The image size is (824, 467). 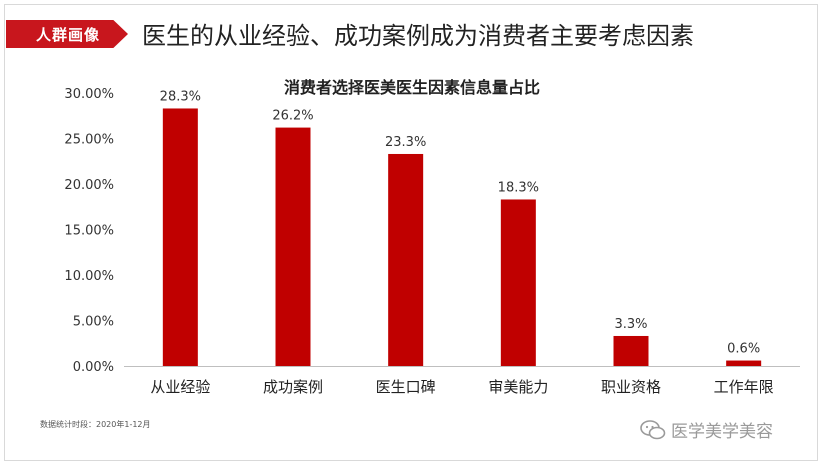 What do you see at coordinates (405, 142) in the screenshot?
I see `data-label: 23.3%` at bounding box center [405, 142].